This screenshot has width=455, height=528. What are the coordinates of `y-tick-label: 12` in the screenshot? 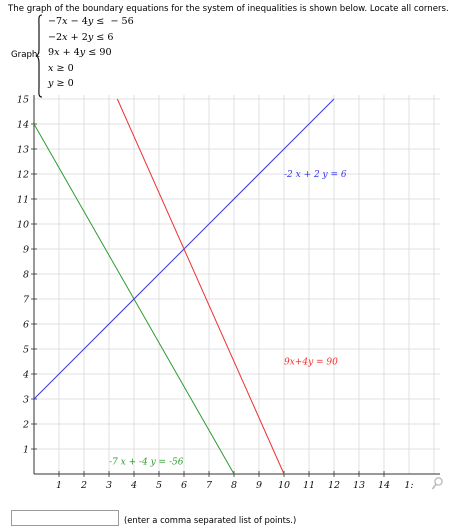 It's located at (23, 175).